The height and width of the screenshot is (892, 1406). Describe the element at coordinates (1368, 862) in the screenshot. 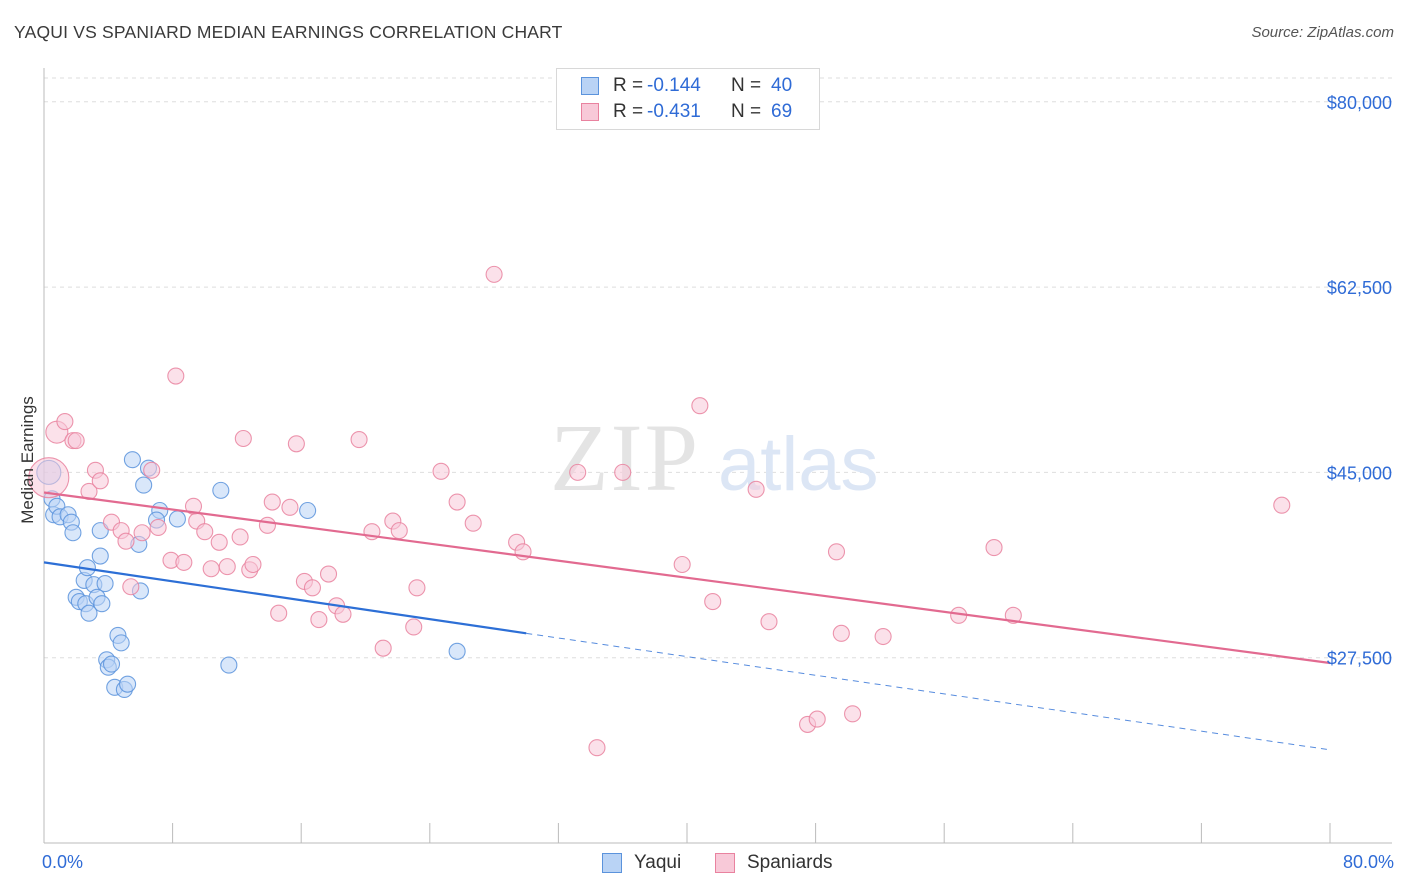

I see `x-tick-label-max: 80.0%` at that location.